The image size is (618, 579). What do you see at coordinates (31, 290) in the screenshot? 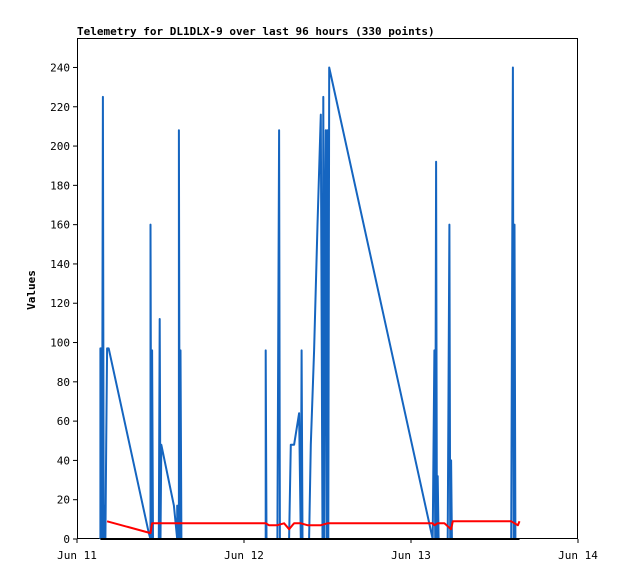
I see `y-axis-label: Values` at bounding box center [31, 290].